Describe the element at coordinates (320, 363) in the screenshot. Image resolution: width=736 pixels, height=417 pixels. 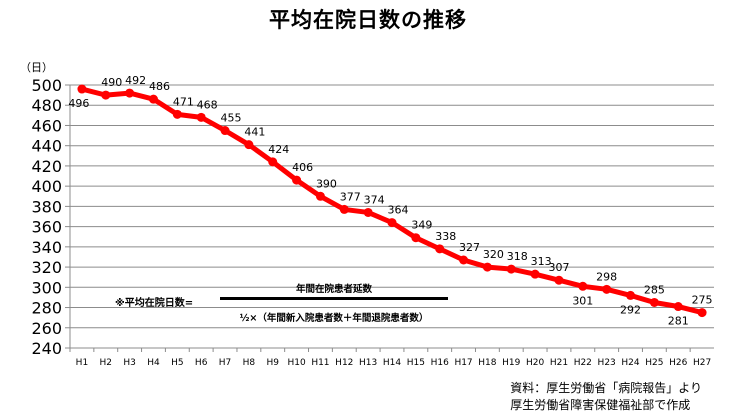
I see `x-tick-label: H11` at that location.